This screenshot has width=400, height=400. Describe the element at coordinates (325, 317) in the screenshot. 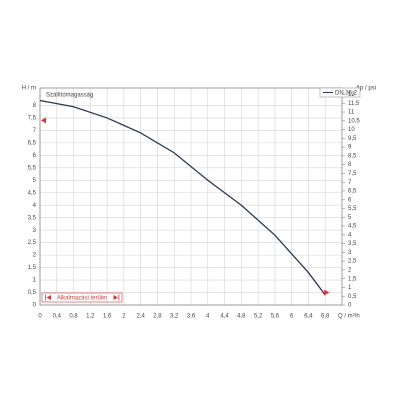

I see `x-tick-label: 6,8` at that location.